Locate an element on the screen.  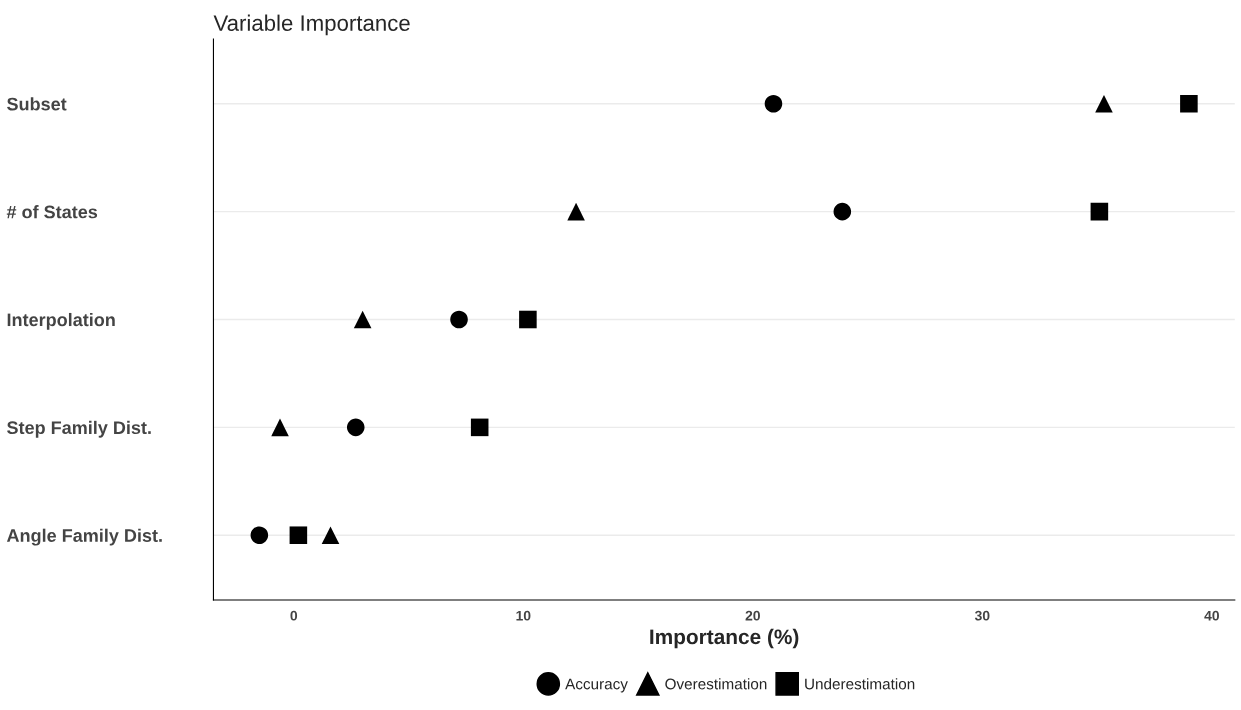
x-tick-label: 30 is located at coordinates (982, 615).